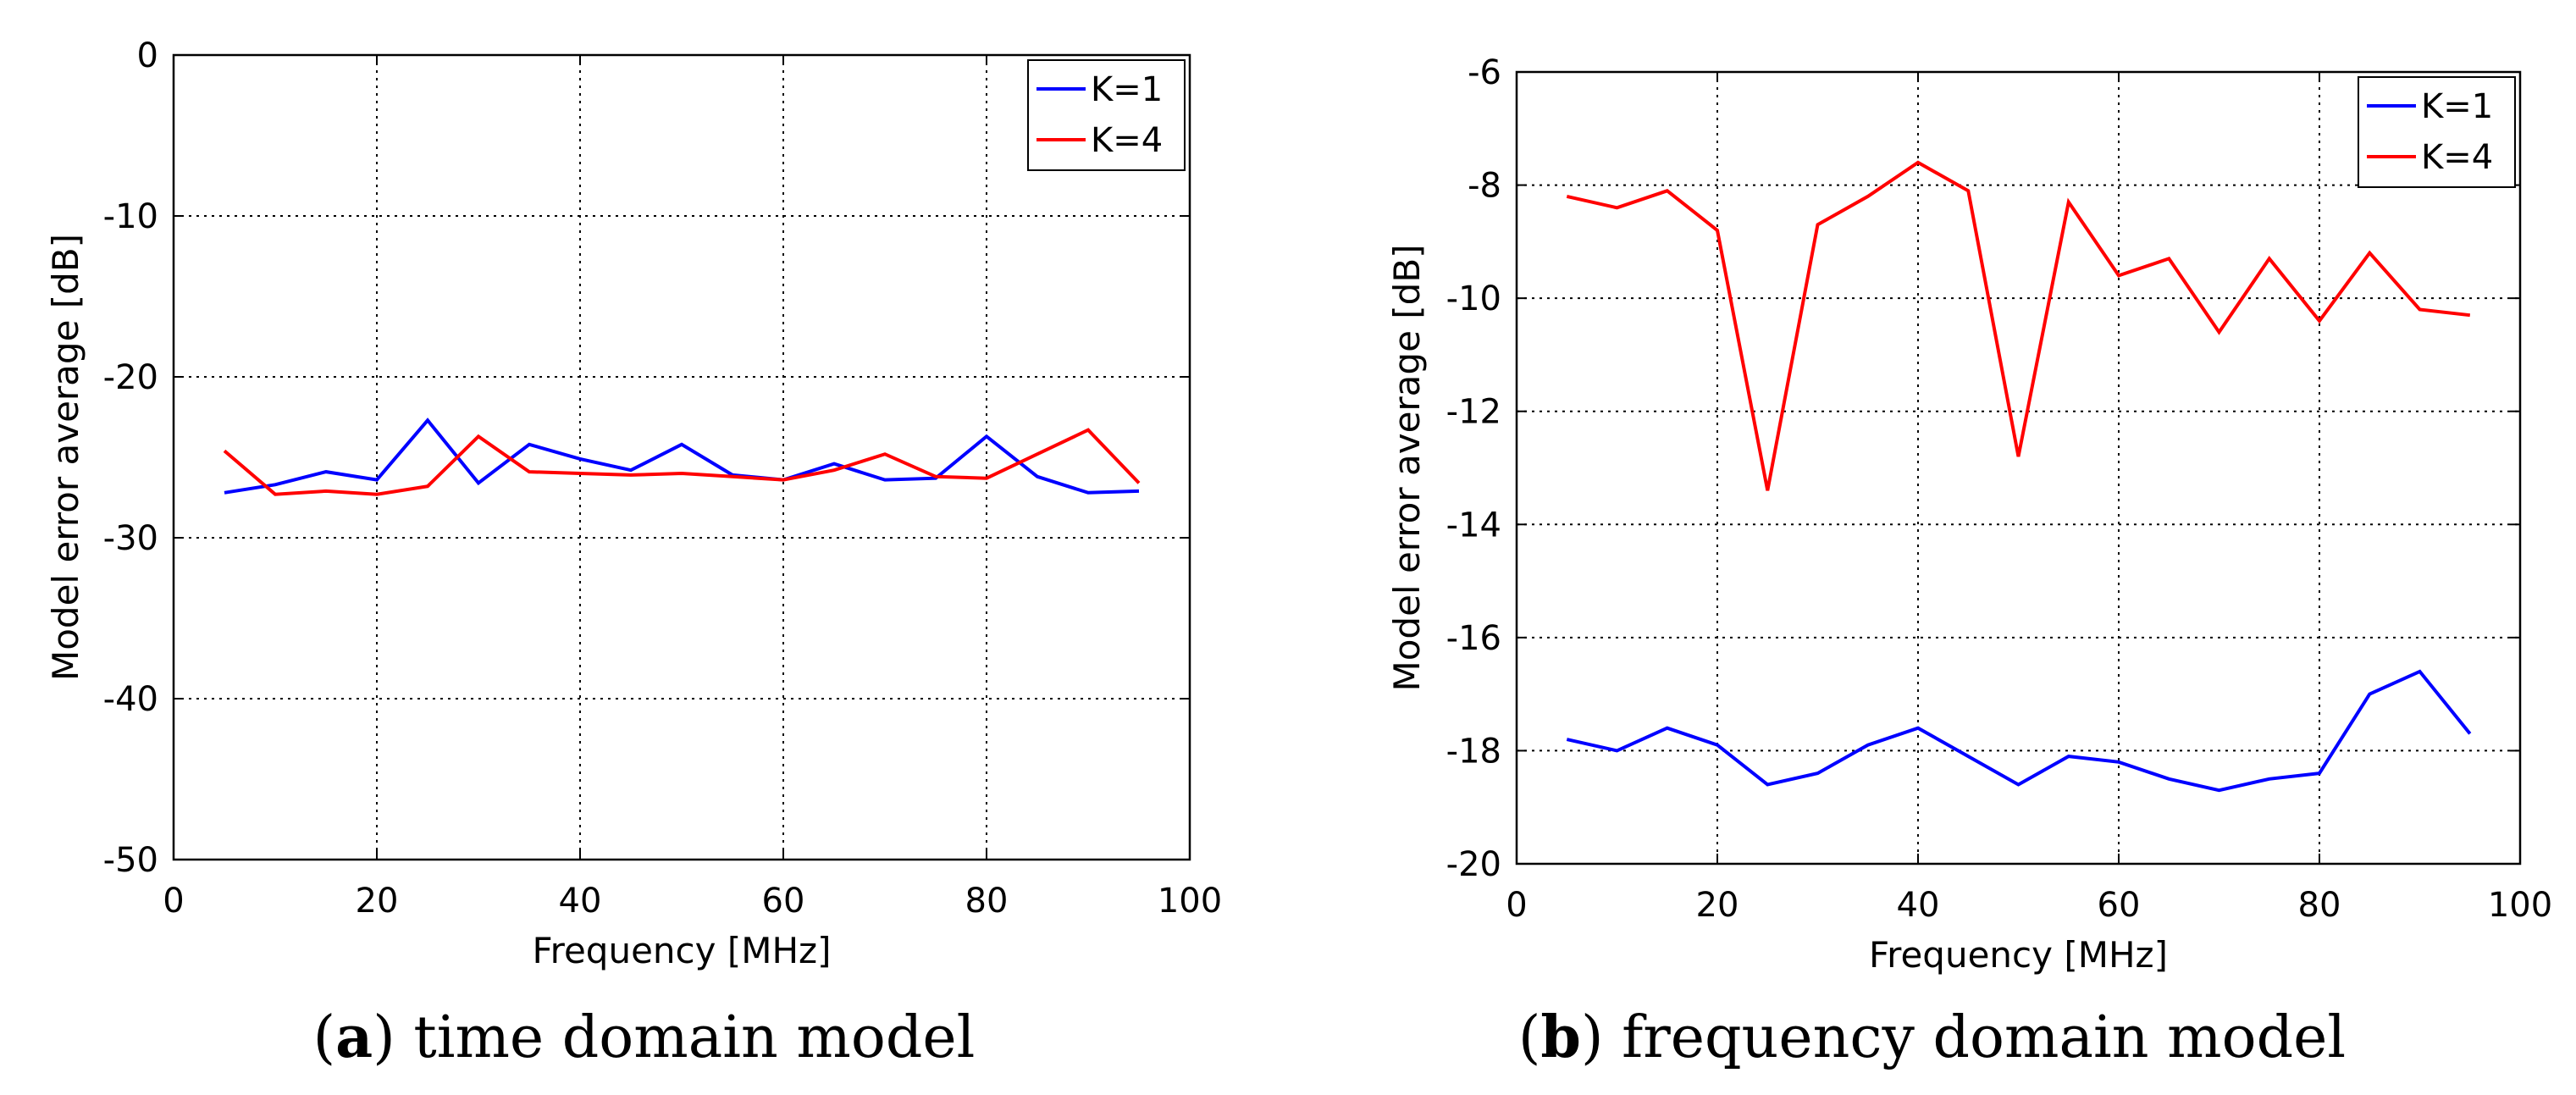 The image size is (2576, 1095). Describe the element at coordinates (1473, 412) in the screenshot. I see `y-tick-label: -12` at that location.